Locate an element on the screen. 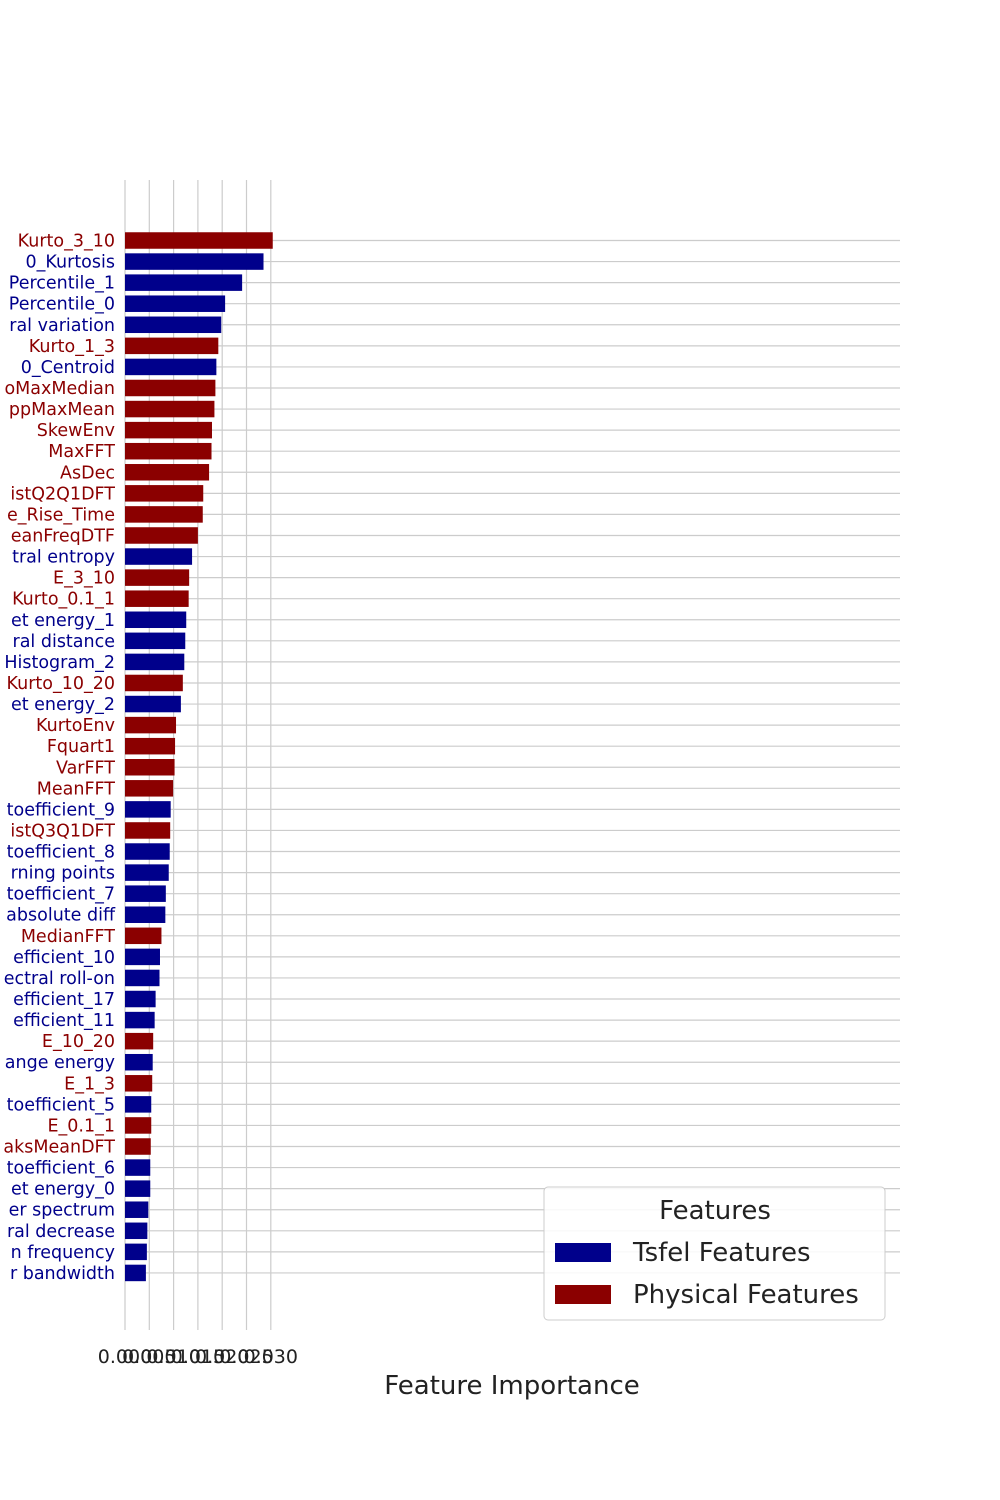 The image size is (1000, 1500). category-label: rning points is located at coordinates (63, 874).